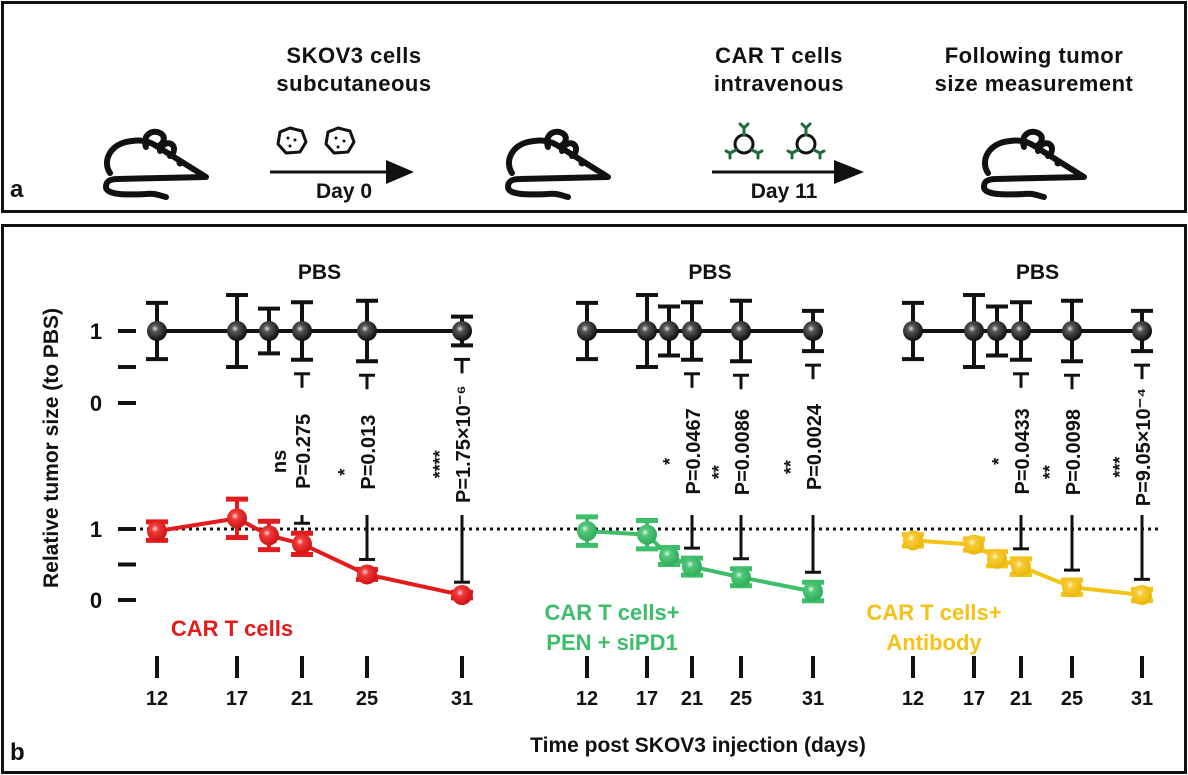  What do you see at coordinates (779, 55) in the screenshot?
I see `step-2-title-line1: CAR T cells` at bounding box center [779, 55].